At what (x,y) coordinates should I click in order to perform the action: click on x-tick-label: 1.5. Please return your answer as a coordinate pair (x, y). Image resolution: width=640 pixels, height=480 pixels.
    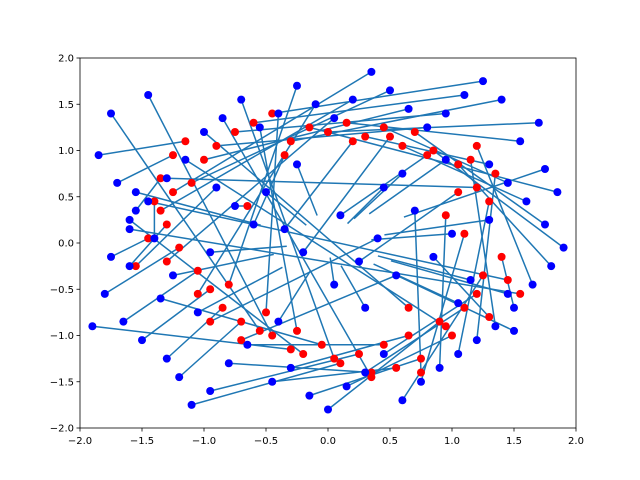
    Looking at the image, I should click on (514, 441).